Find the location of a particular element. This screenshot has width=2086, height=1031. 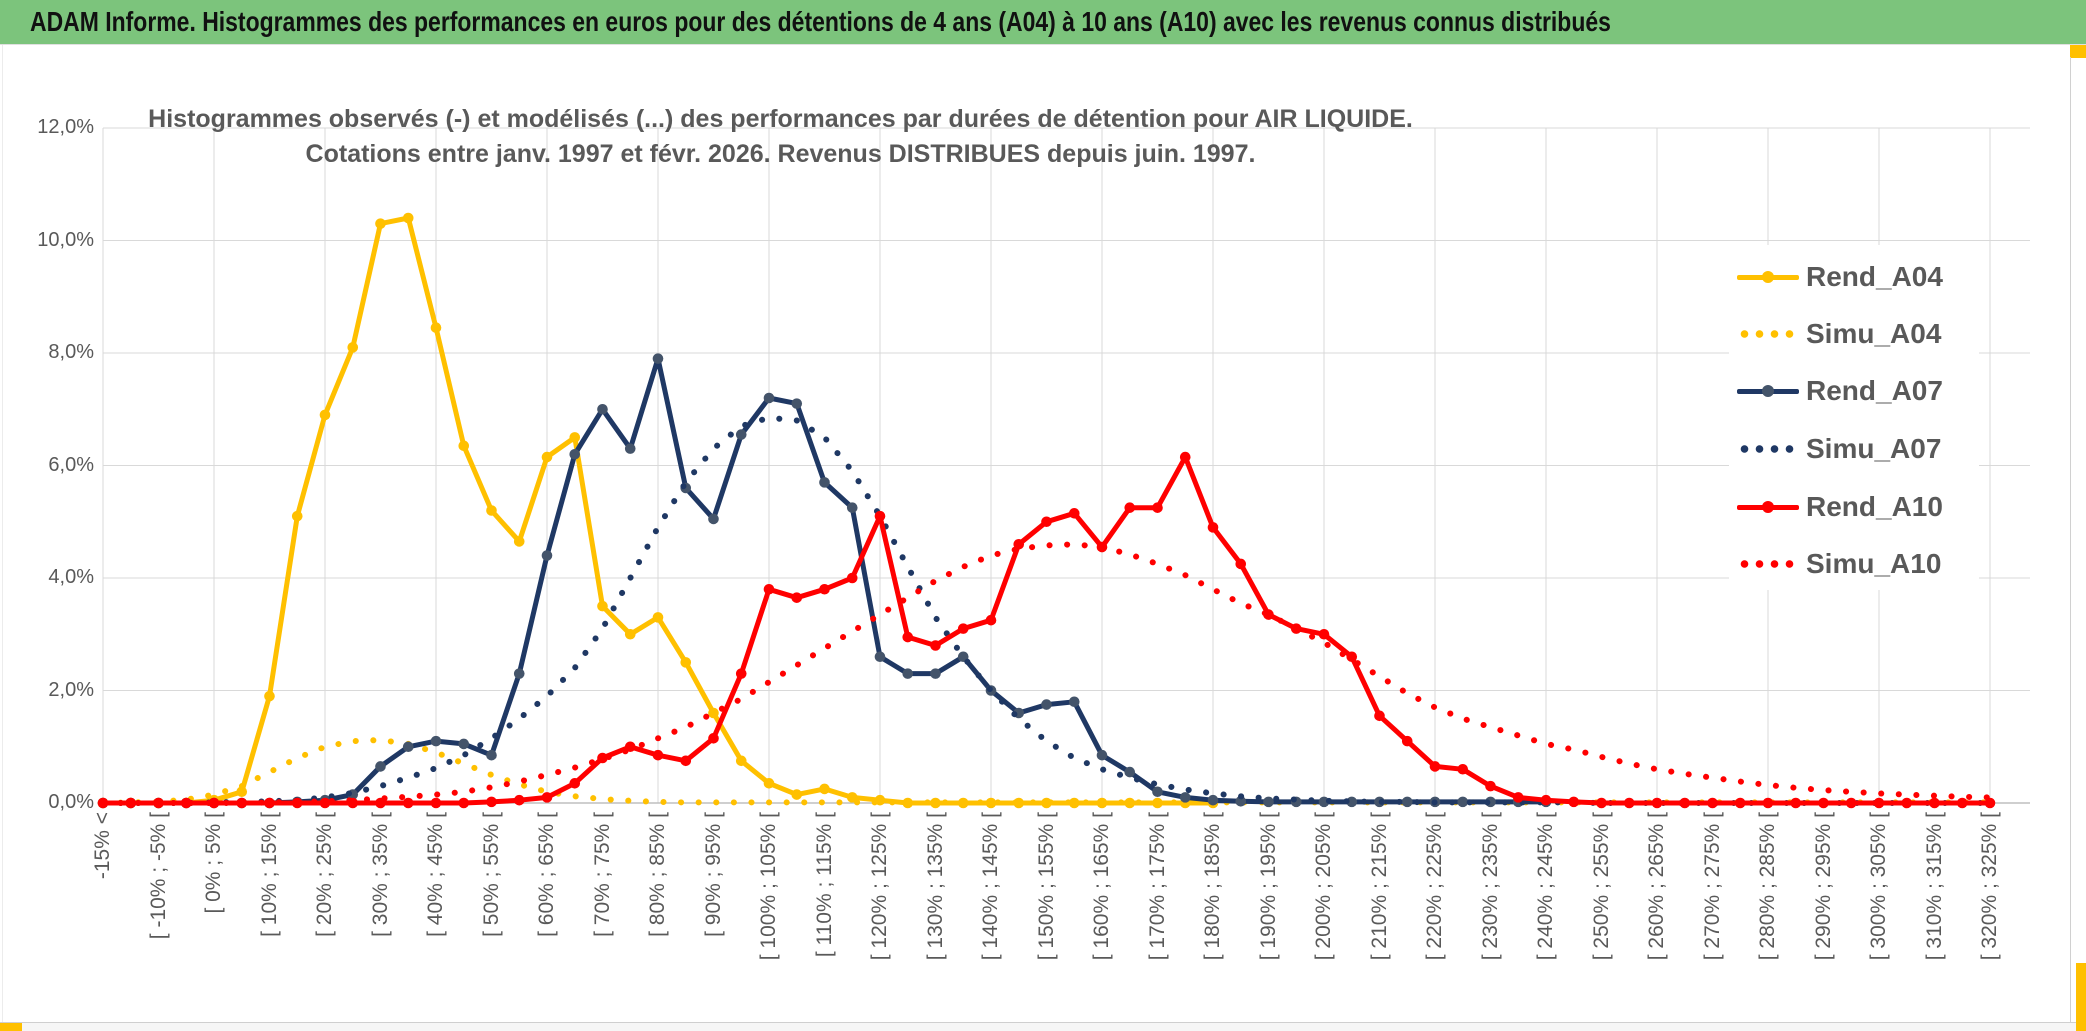

legend-label: Simu_A07 is located at coordinates (1874, 448).